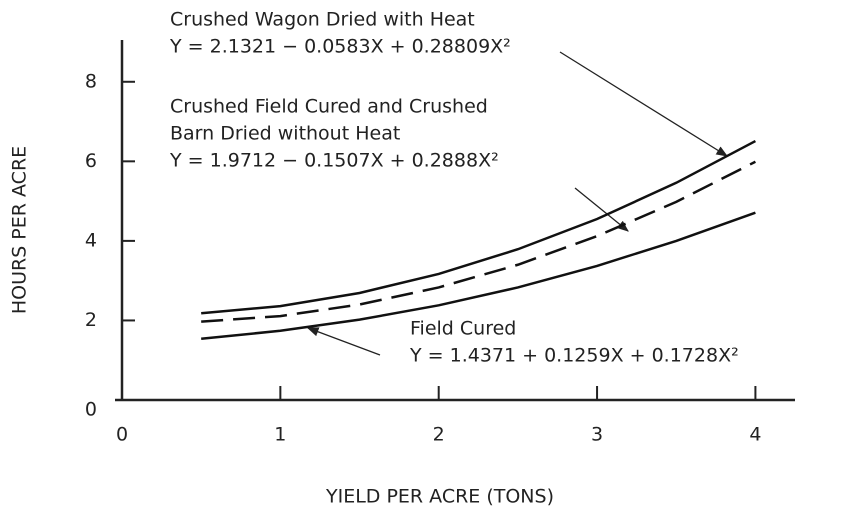  Describe the element at coordinates (597, 435) in the screenshot. I see `x-tick-label: 3` at that location.